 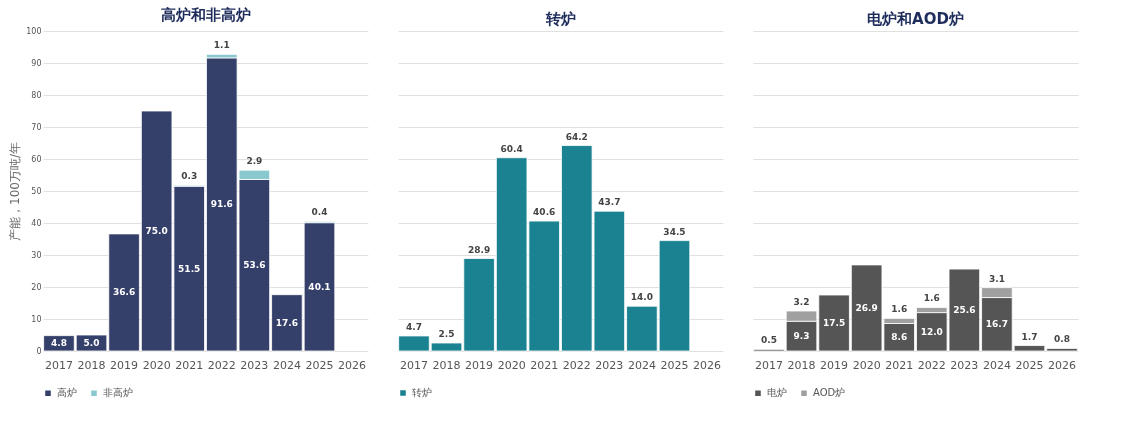 What do you see at coordinates (36, 223) in the screenshot?
I see `y-tick-label: 40` at bounding box center [36, 223].